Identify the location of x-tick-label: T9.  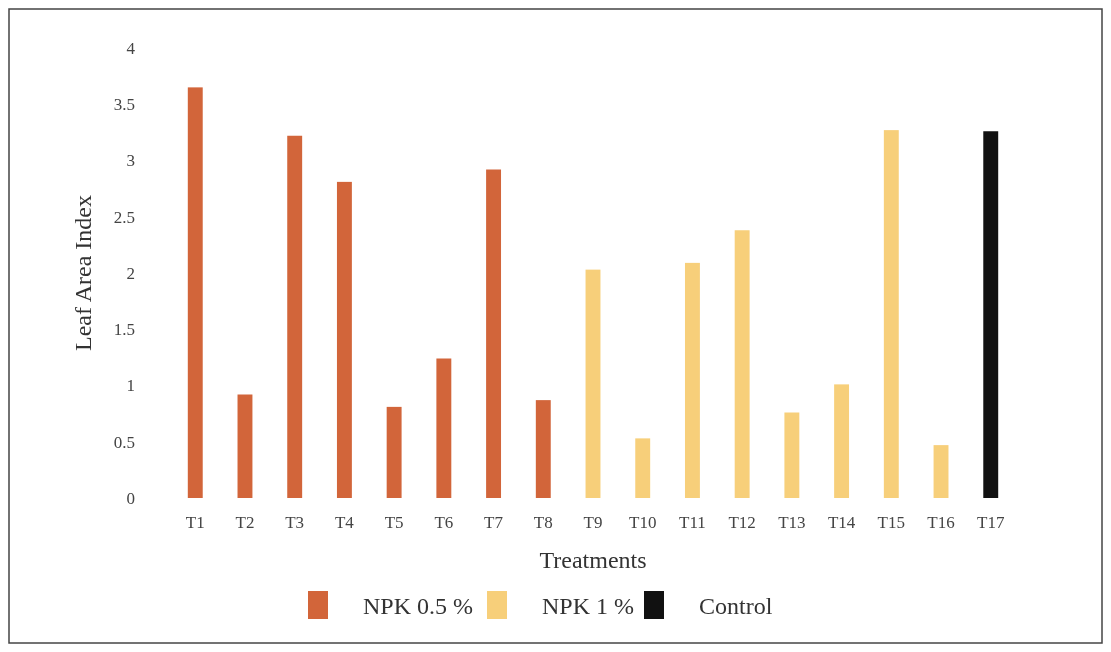
(593, 522).